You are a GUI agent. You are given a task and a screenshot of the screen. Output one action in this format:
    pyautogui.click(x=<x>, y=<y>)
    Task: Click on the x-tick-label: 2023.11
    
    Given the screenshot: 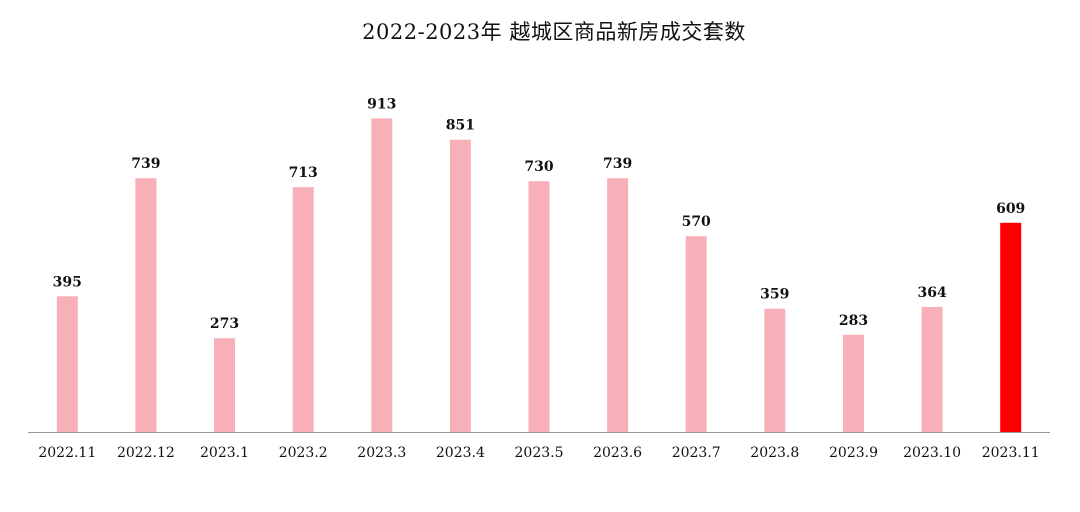 What is the action you would take?
    pyautogui.click(x=1011, y=453)
    